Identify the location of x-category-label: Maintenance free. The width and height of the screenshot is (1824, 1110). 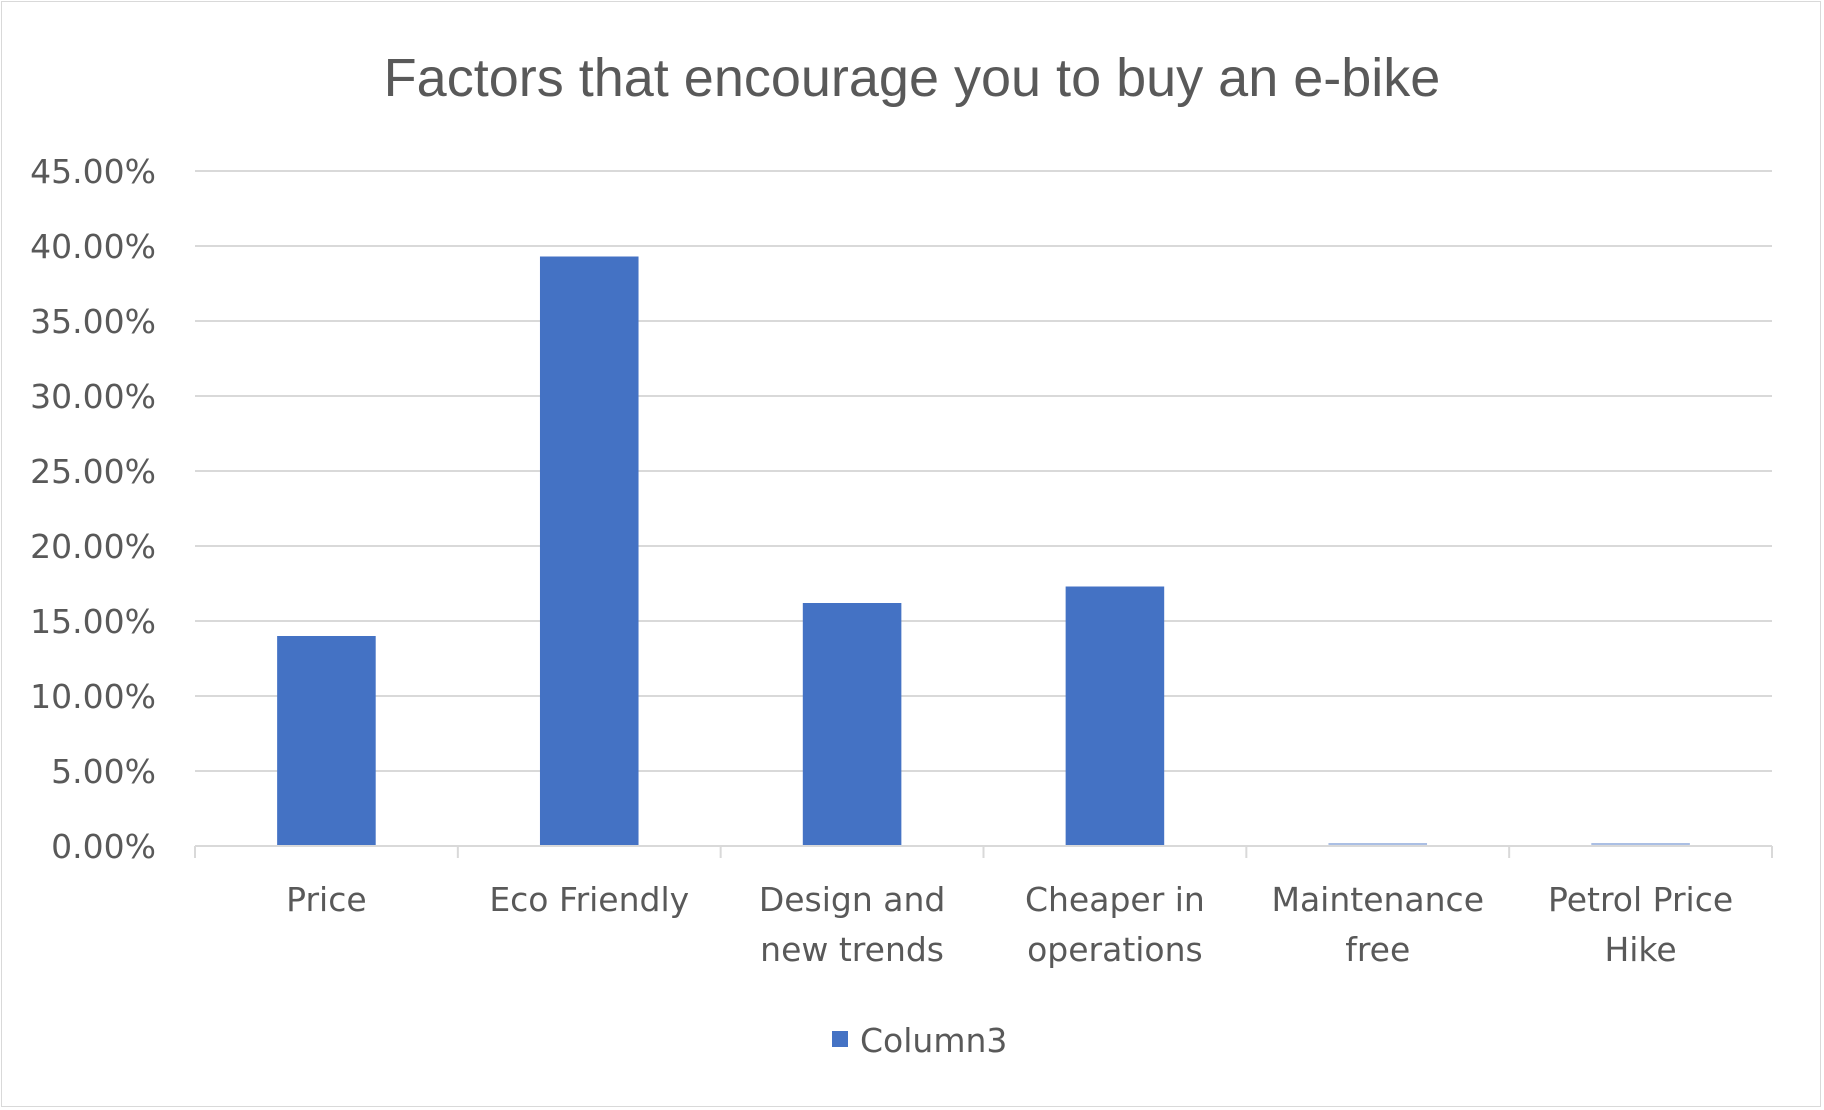
(1377, 924).